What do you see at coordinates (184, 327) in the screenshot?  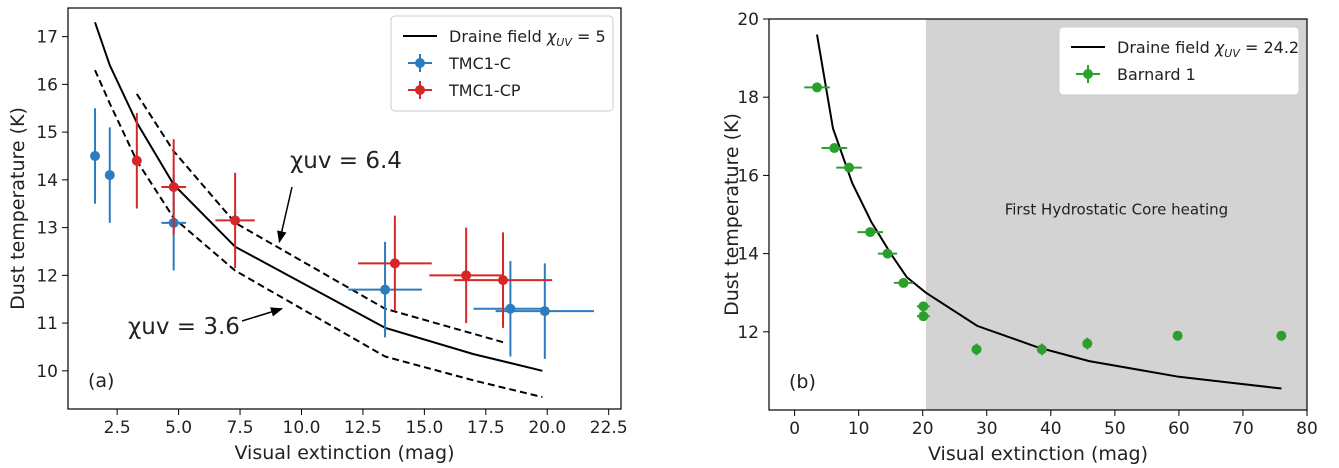 I see `annotation-text: χuv = 3.6` at bounding box center [184, 327].